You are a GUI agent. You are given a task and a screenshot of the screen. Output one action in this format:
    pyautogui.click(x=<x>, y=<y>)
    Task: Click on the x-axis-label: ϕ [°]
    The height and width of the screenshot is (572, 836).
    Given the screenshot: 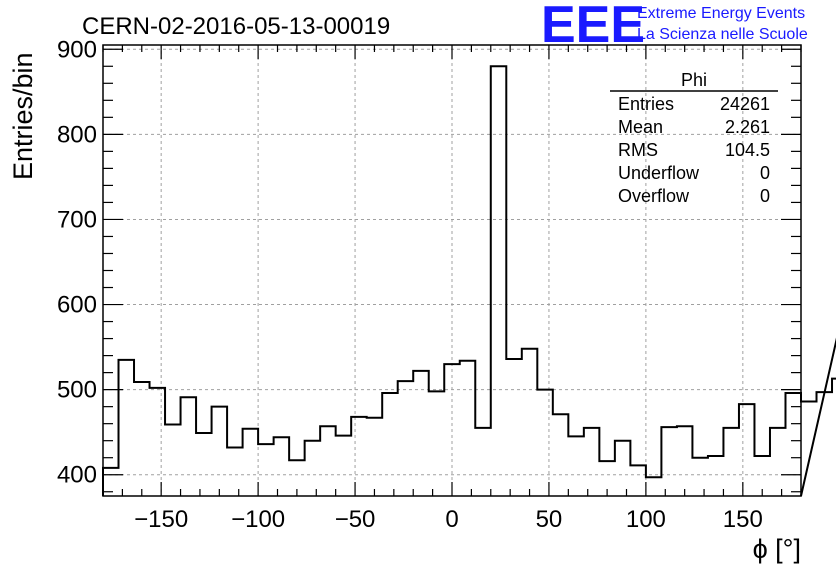 What is the action you would take?
    pyautogui.click(x=777, y=549)
    